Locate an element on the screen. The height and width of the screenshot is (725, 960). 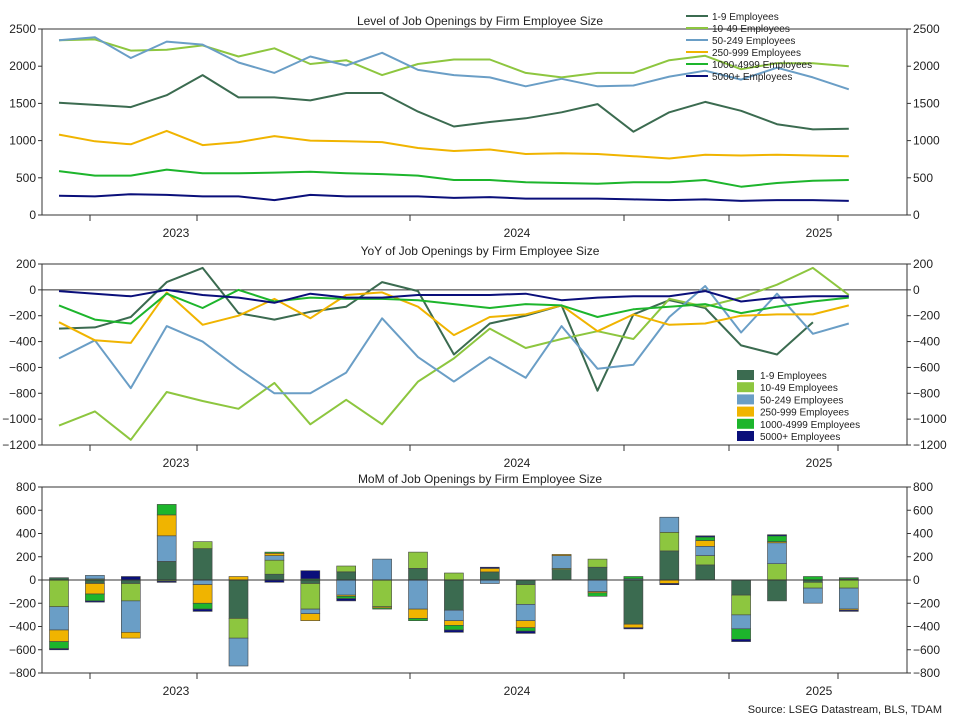
x-tick-label: 2023 is located at coordinates (176, 691).